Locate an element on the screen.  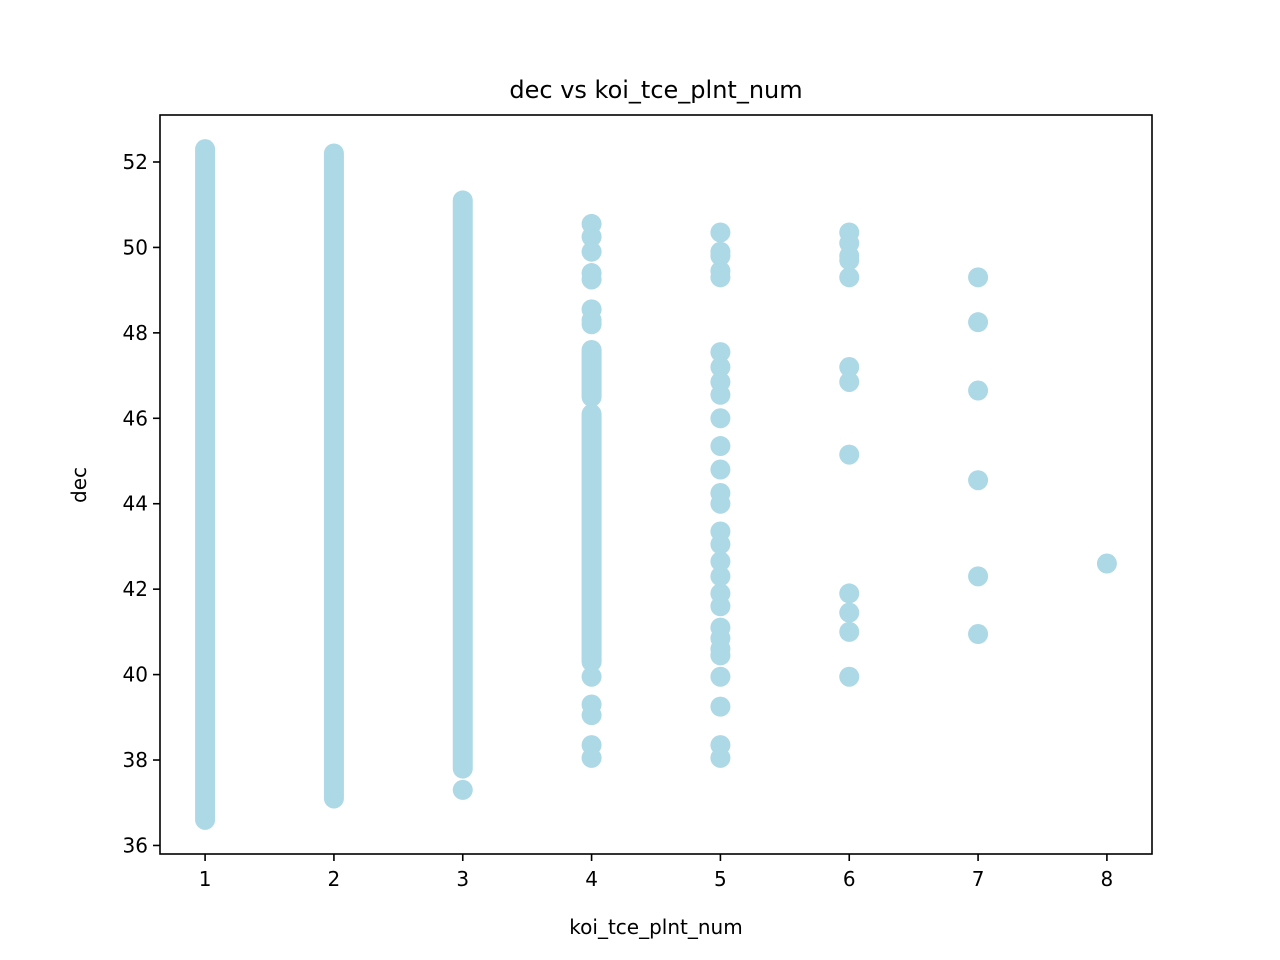
x-axis-ticks: 1 2 3 4 5 6 7 8 is located at coordinates (656, 872).